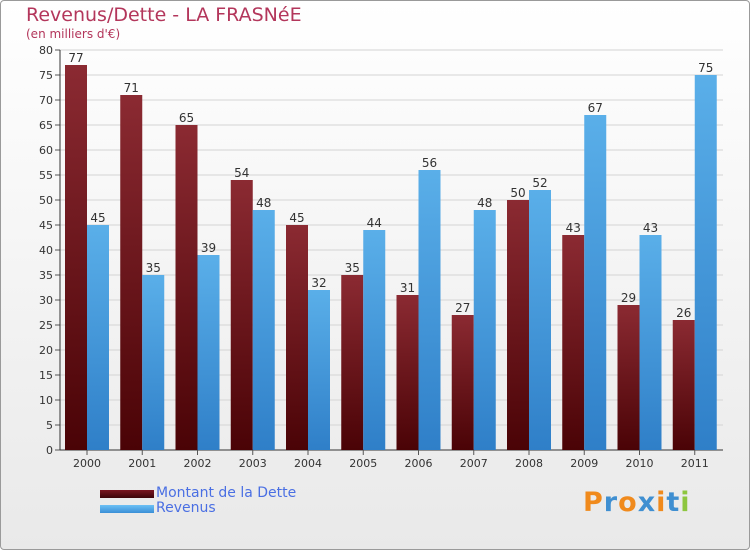 The height and width of the screenshot is (550, 750). I want to click on data-label-dette: 54, so click(241, 173).